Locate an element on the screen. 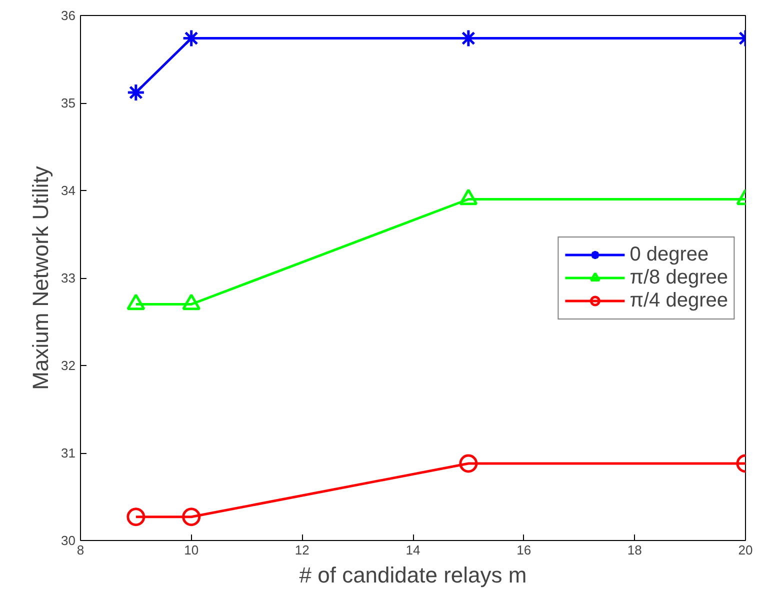 This screenshot has height=597, width=765. x-tick-label: 16 is located at coordinates (524, 550).